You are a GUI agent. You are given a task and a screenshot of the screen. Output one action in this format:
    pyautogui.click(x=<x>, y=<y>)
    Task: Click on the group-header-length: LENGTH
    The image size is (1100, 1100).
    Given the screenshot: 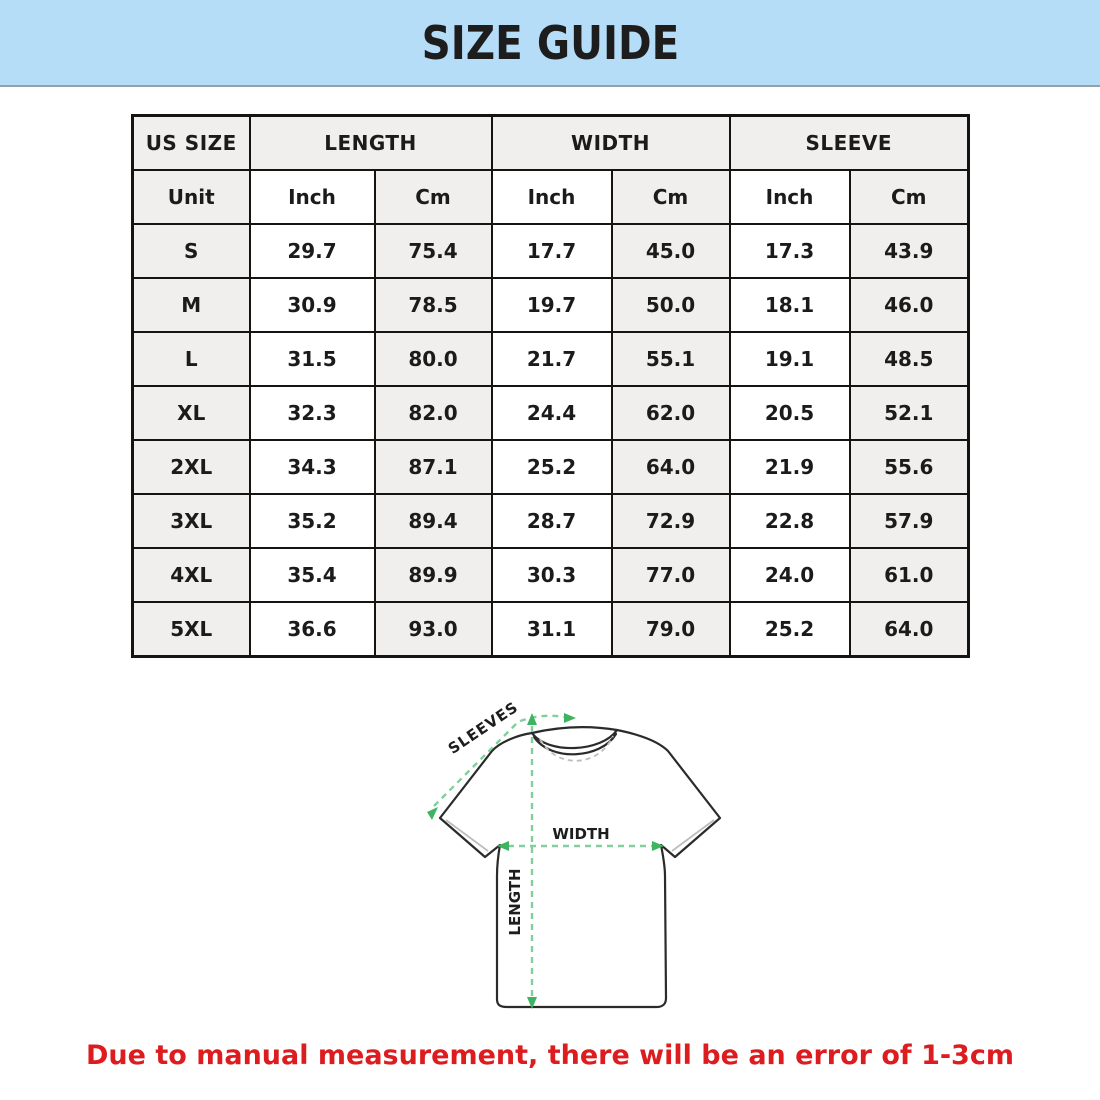 What is the action you would take?
    pyautogui.click(x=370, y=142)
    